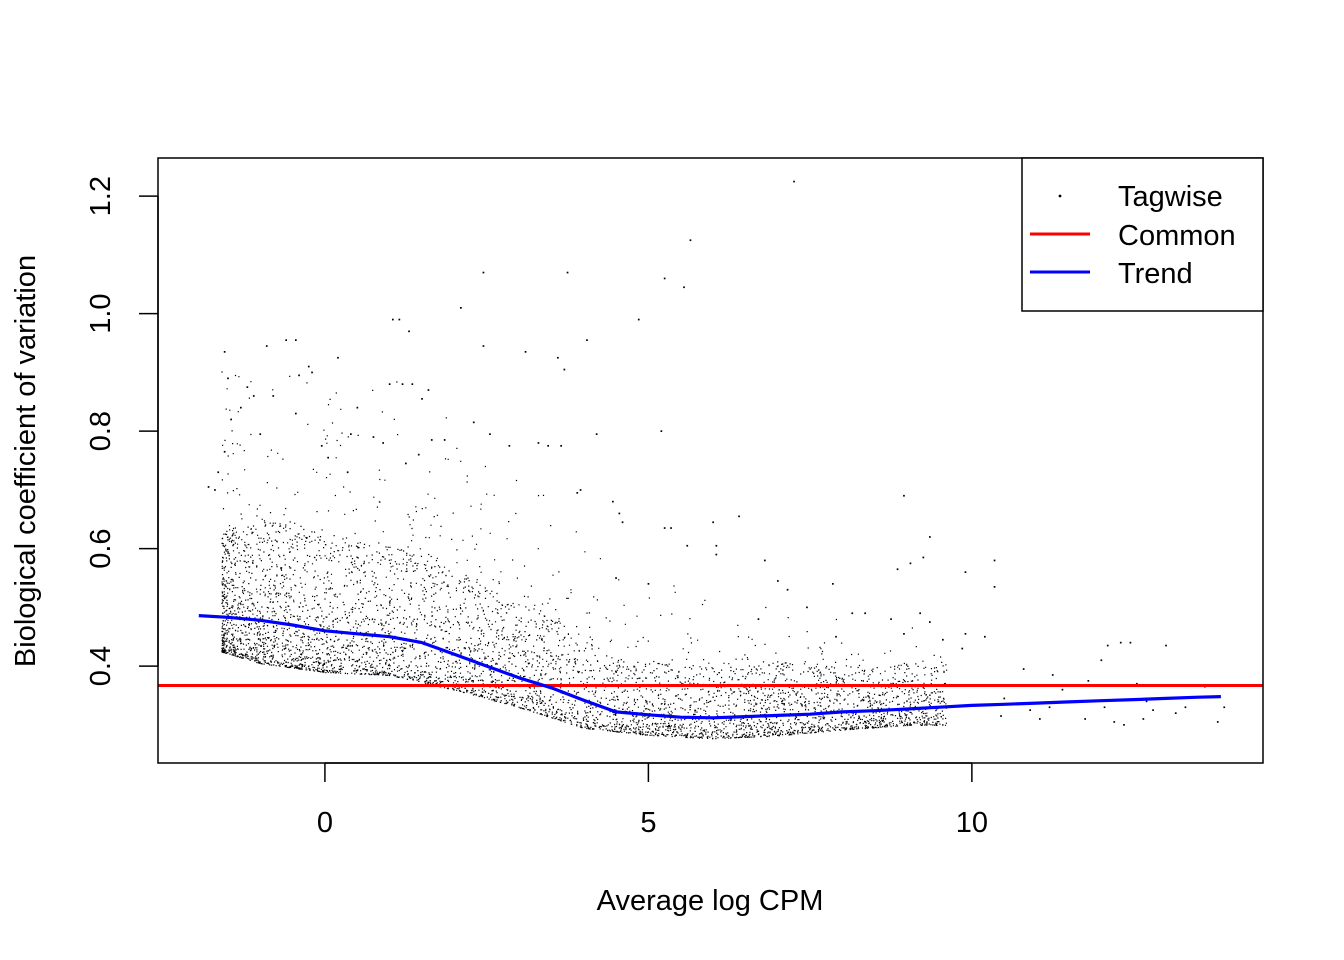 Image resolution: width=1344 pixels, height=960 pixels. I want to click on legend: Tagwise Common Trend, so click(1142, 234).